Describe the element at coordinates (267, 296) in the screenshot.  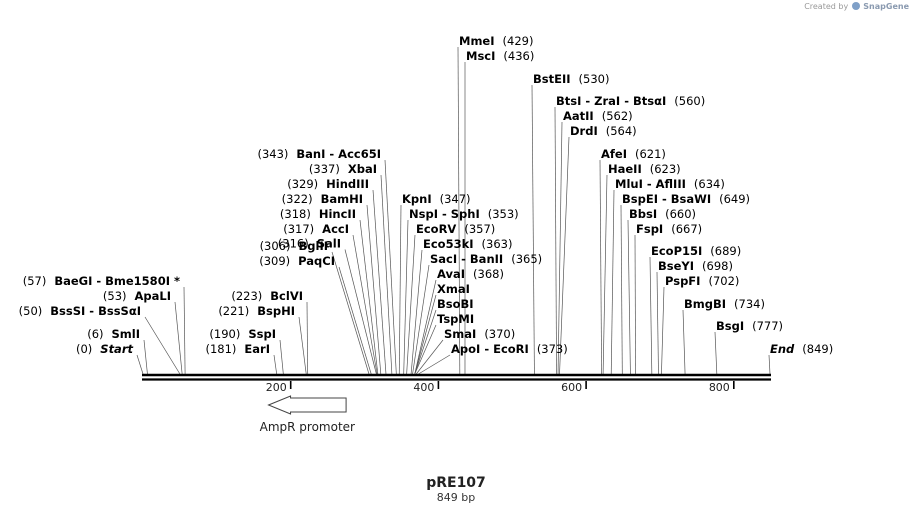
I see `site-label: (223) BclVI` at that location.